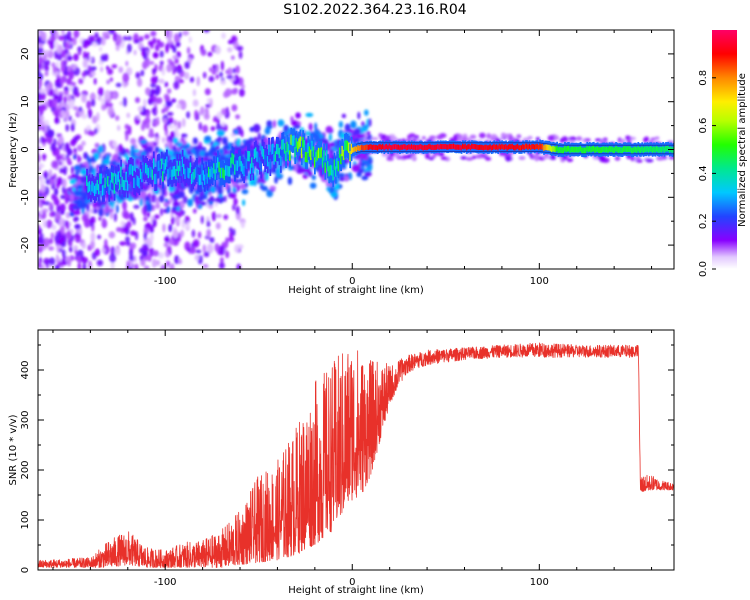  What do you see at coordinates (514, 144) in the screenshot?
I see `track-edge` at bounding box center [514, 144].